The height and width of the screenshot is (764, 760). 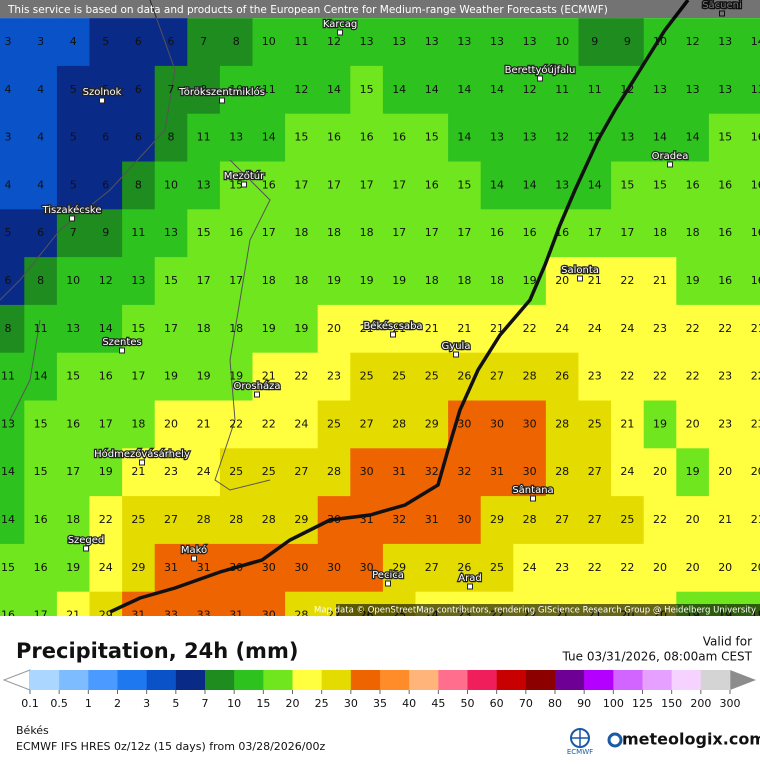 I want to click on city-label: Szeged, so click(x=86, y=540).